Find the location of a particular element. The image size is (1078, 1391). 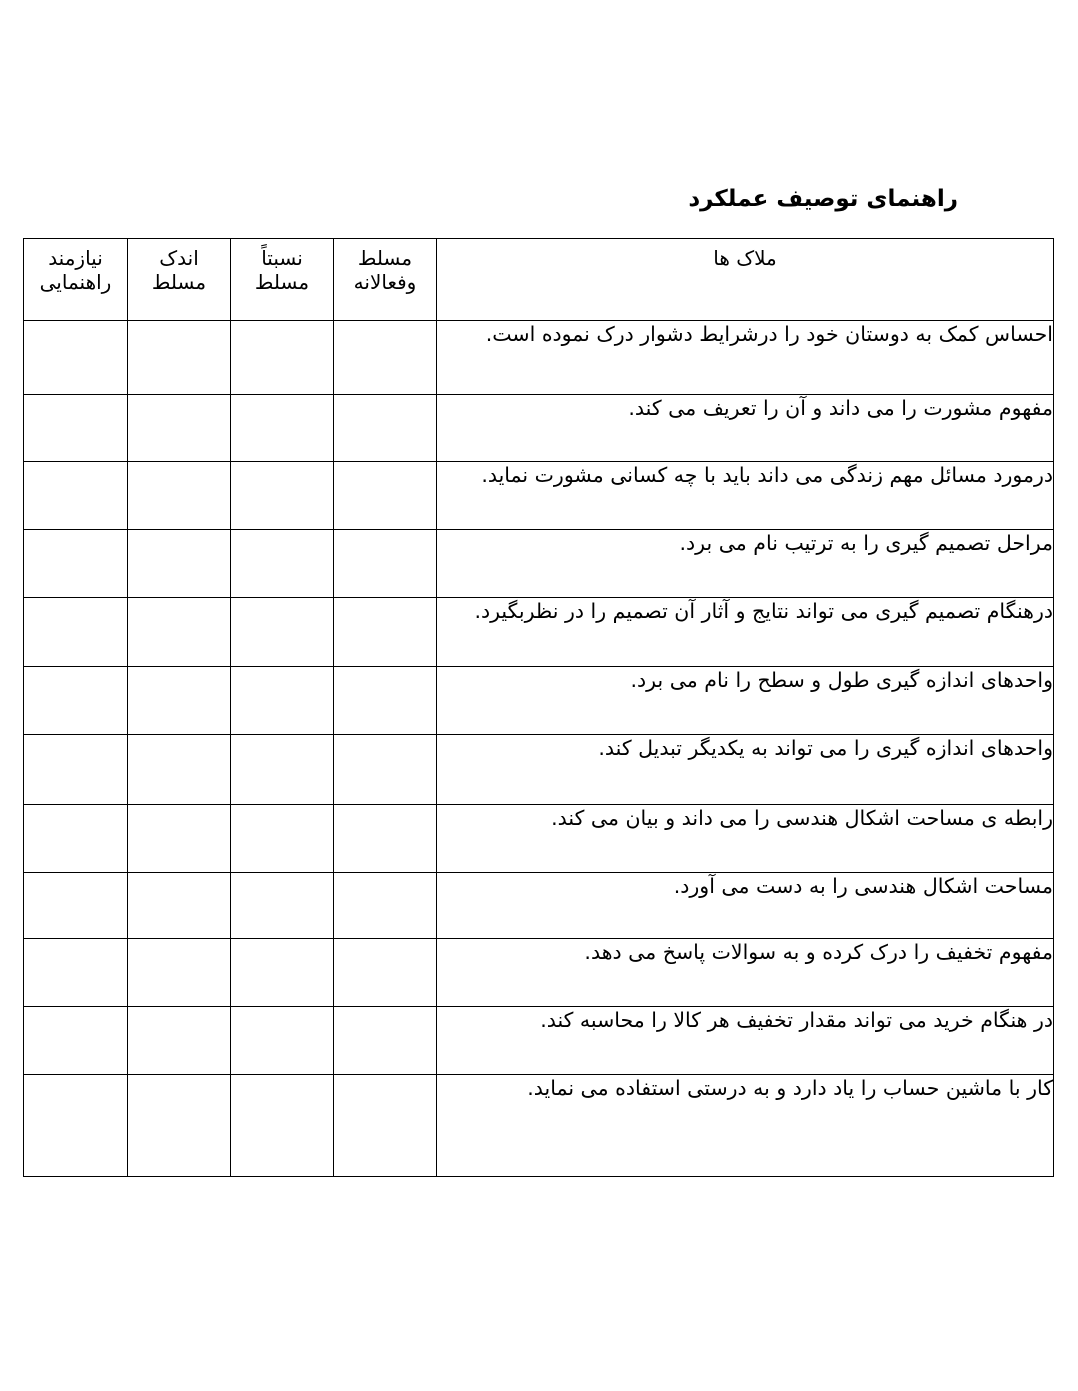

column-header-criteria: ملاک ها is located at coordinates (745, 279).